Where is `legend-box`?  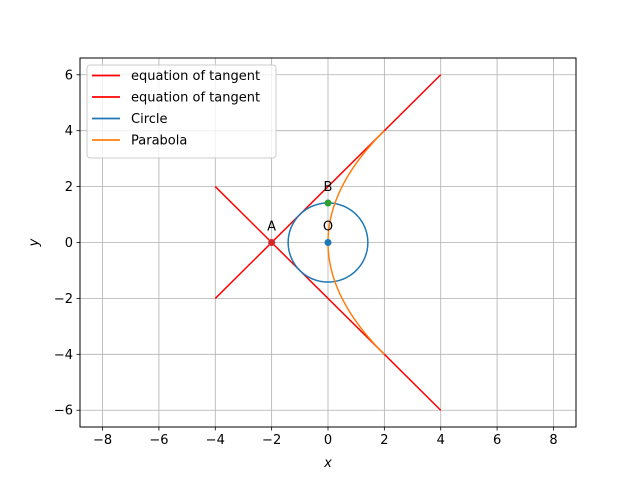
legend-box is located at coordinates (181, 111).